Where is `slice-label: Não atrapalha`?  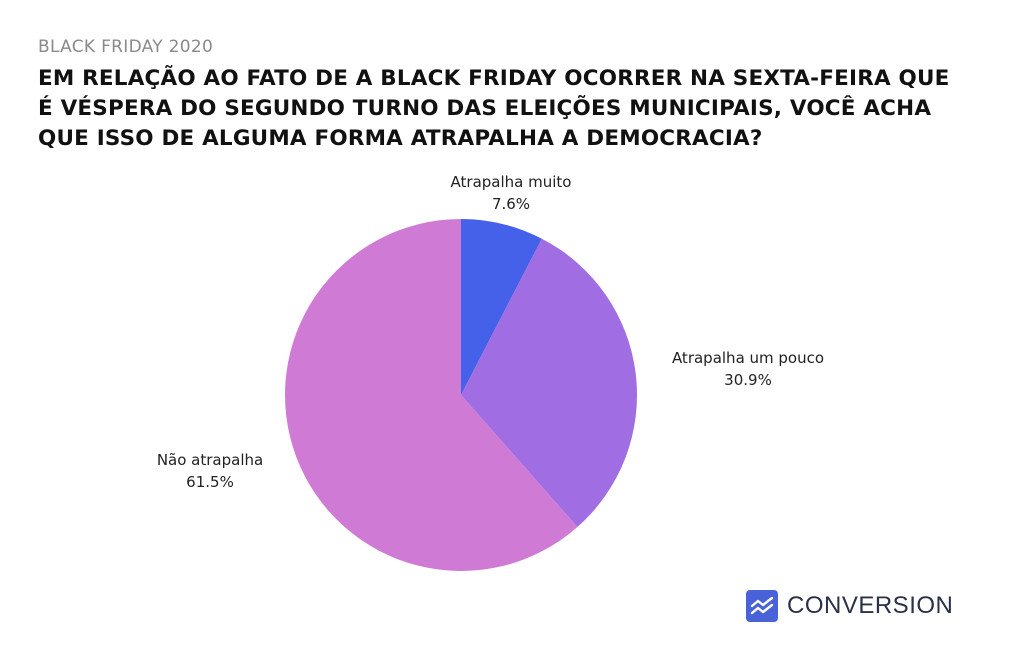
slice-label: Não atrapalha is located at coordinates (210, 460).